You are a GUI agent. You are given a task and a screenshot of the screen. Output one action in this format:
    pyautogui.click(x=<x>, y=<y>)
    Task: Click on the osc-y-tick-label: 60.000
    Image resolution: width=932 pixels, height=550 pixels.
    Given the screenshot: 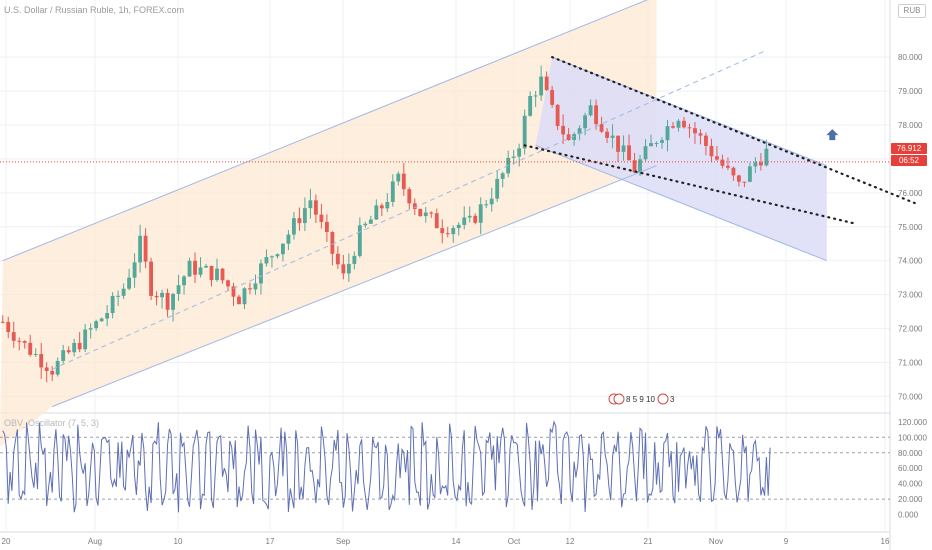 What is the action you would take?
    pyautogui.click(x=910, y=468)
    